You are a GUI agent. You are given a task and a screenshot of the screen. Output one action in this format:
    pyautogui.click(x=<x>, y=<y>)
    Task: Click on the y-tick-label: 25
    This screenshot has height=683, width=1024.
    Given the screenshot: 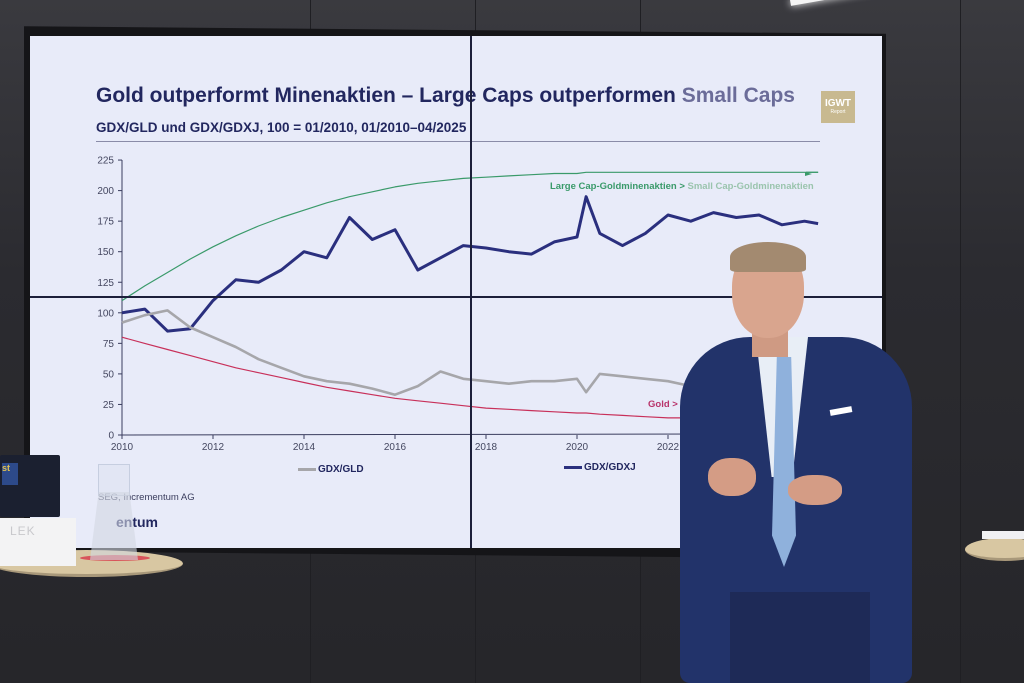 What is the action you would take?
    pyautogui.click(x=109, y=405)
    